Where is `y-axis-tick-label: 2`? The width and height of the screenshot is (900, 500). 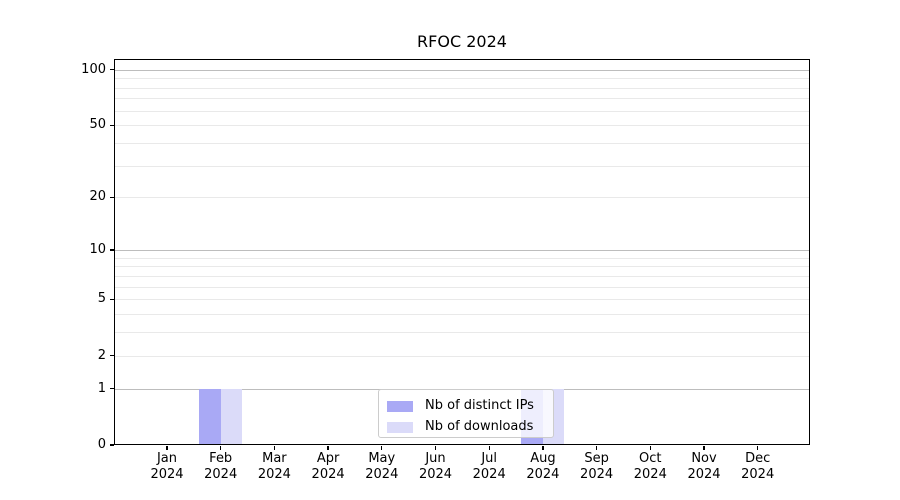
y-axis-tick-label: 2 is located at coordinates (101, 355).